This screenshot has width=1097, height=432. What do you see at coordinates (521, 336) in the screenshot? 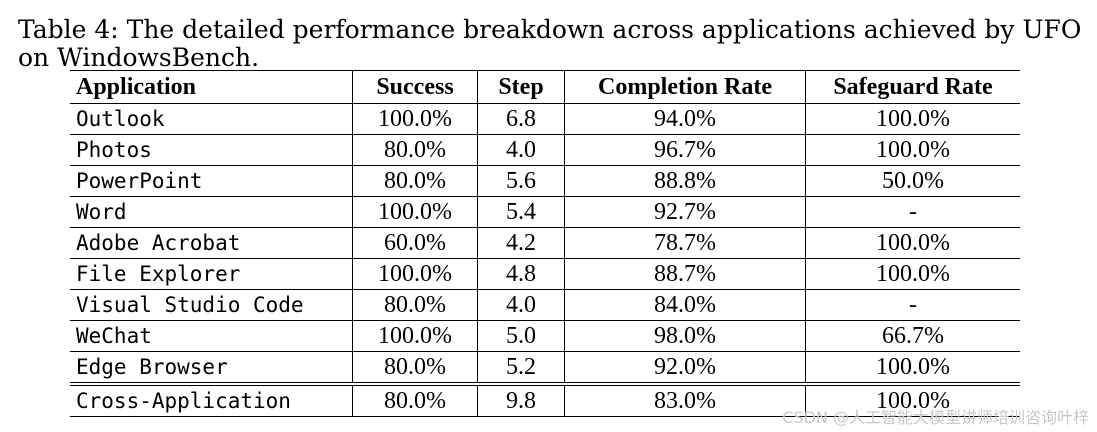
I see `cell-step: 5.0` at bounding box center [521, 336].